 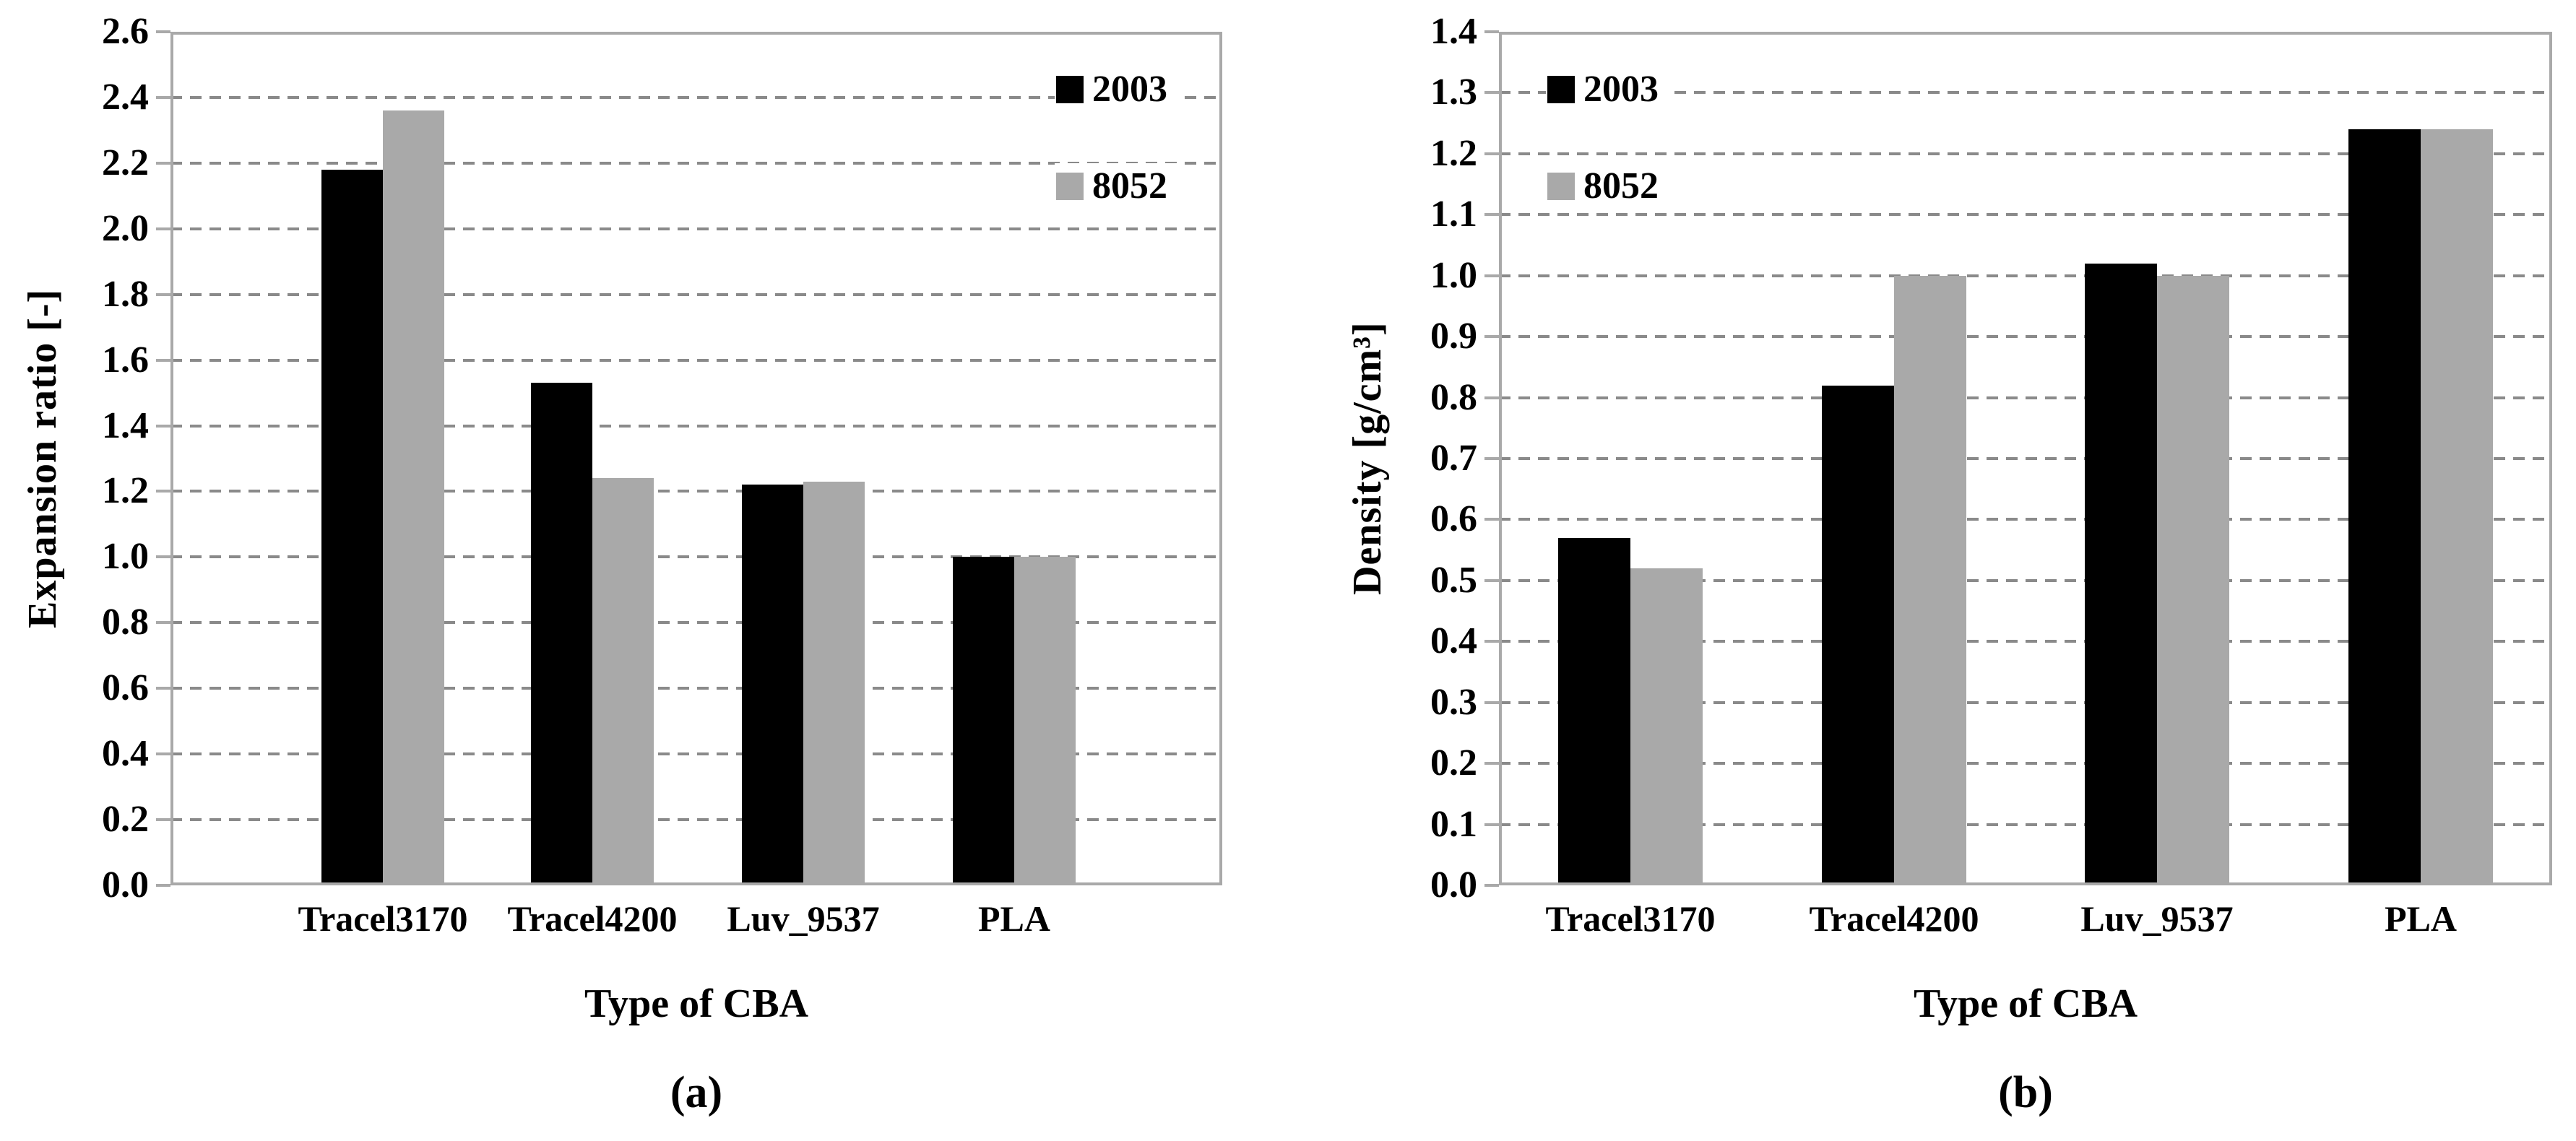 What do you see at coordinates (126, 162) in the screenshot?
I see `y-tick-label-2.2: 2.2` at bounding box center [126, 162].